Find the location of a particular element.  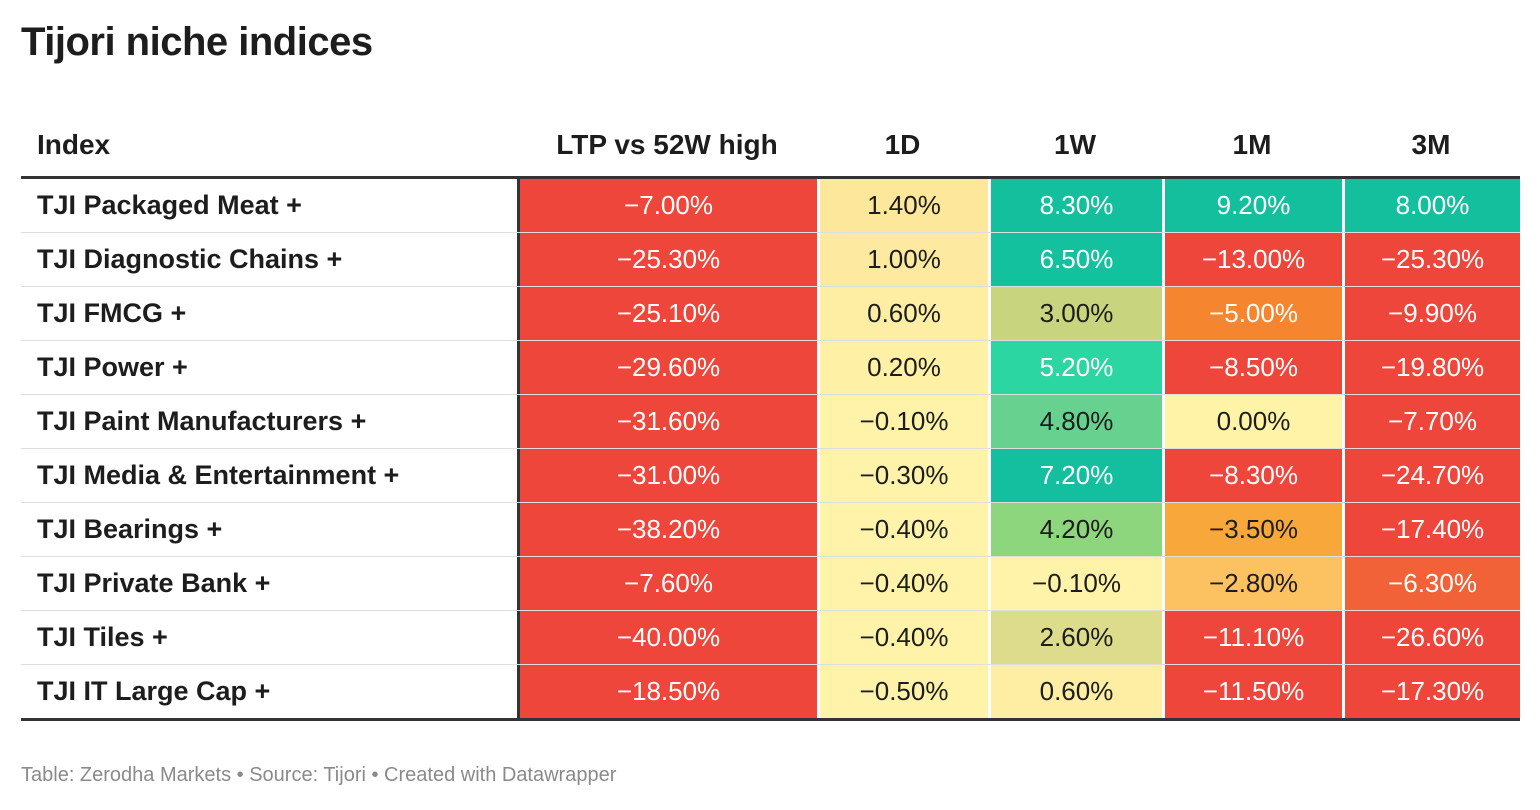

value-cell-1w: 4.20% is located at coordinates (1075, 529).